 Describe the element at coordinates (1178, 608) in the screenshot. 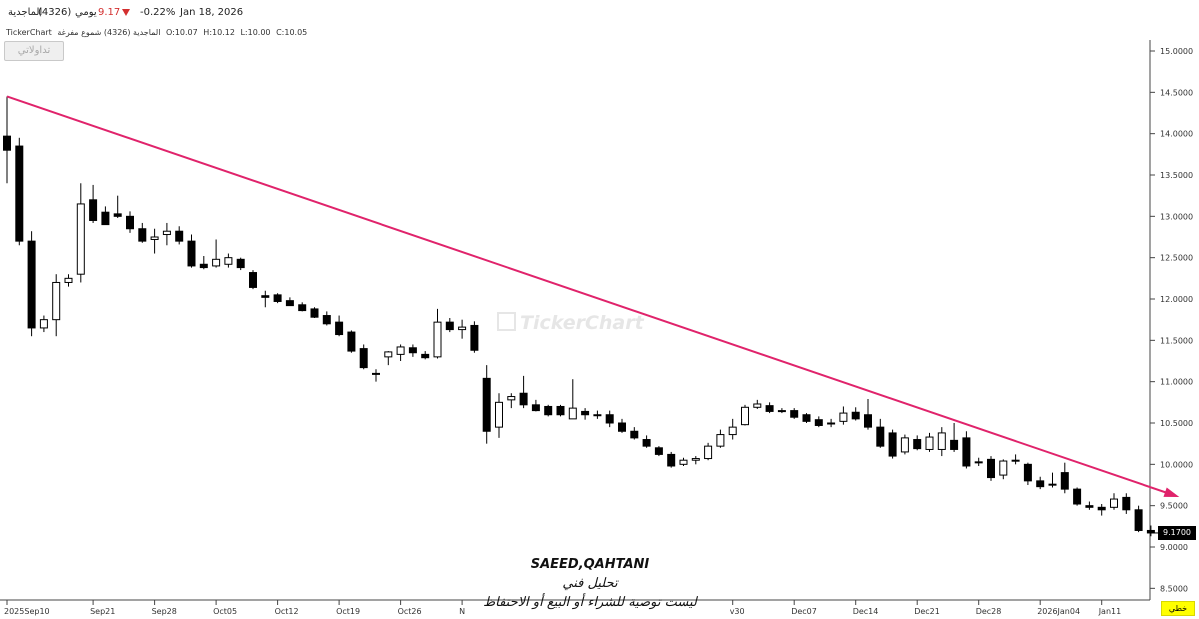

I see `scale-toggle-button: خطي` at that location.